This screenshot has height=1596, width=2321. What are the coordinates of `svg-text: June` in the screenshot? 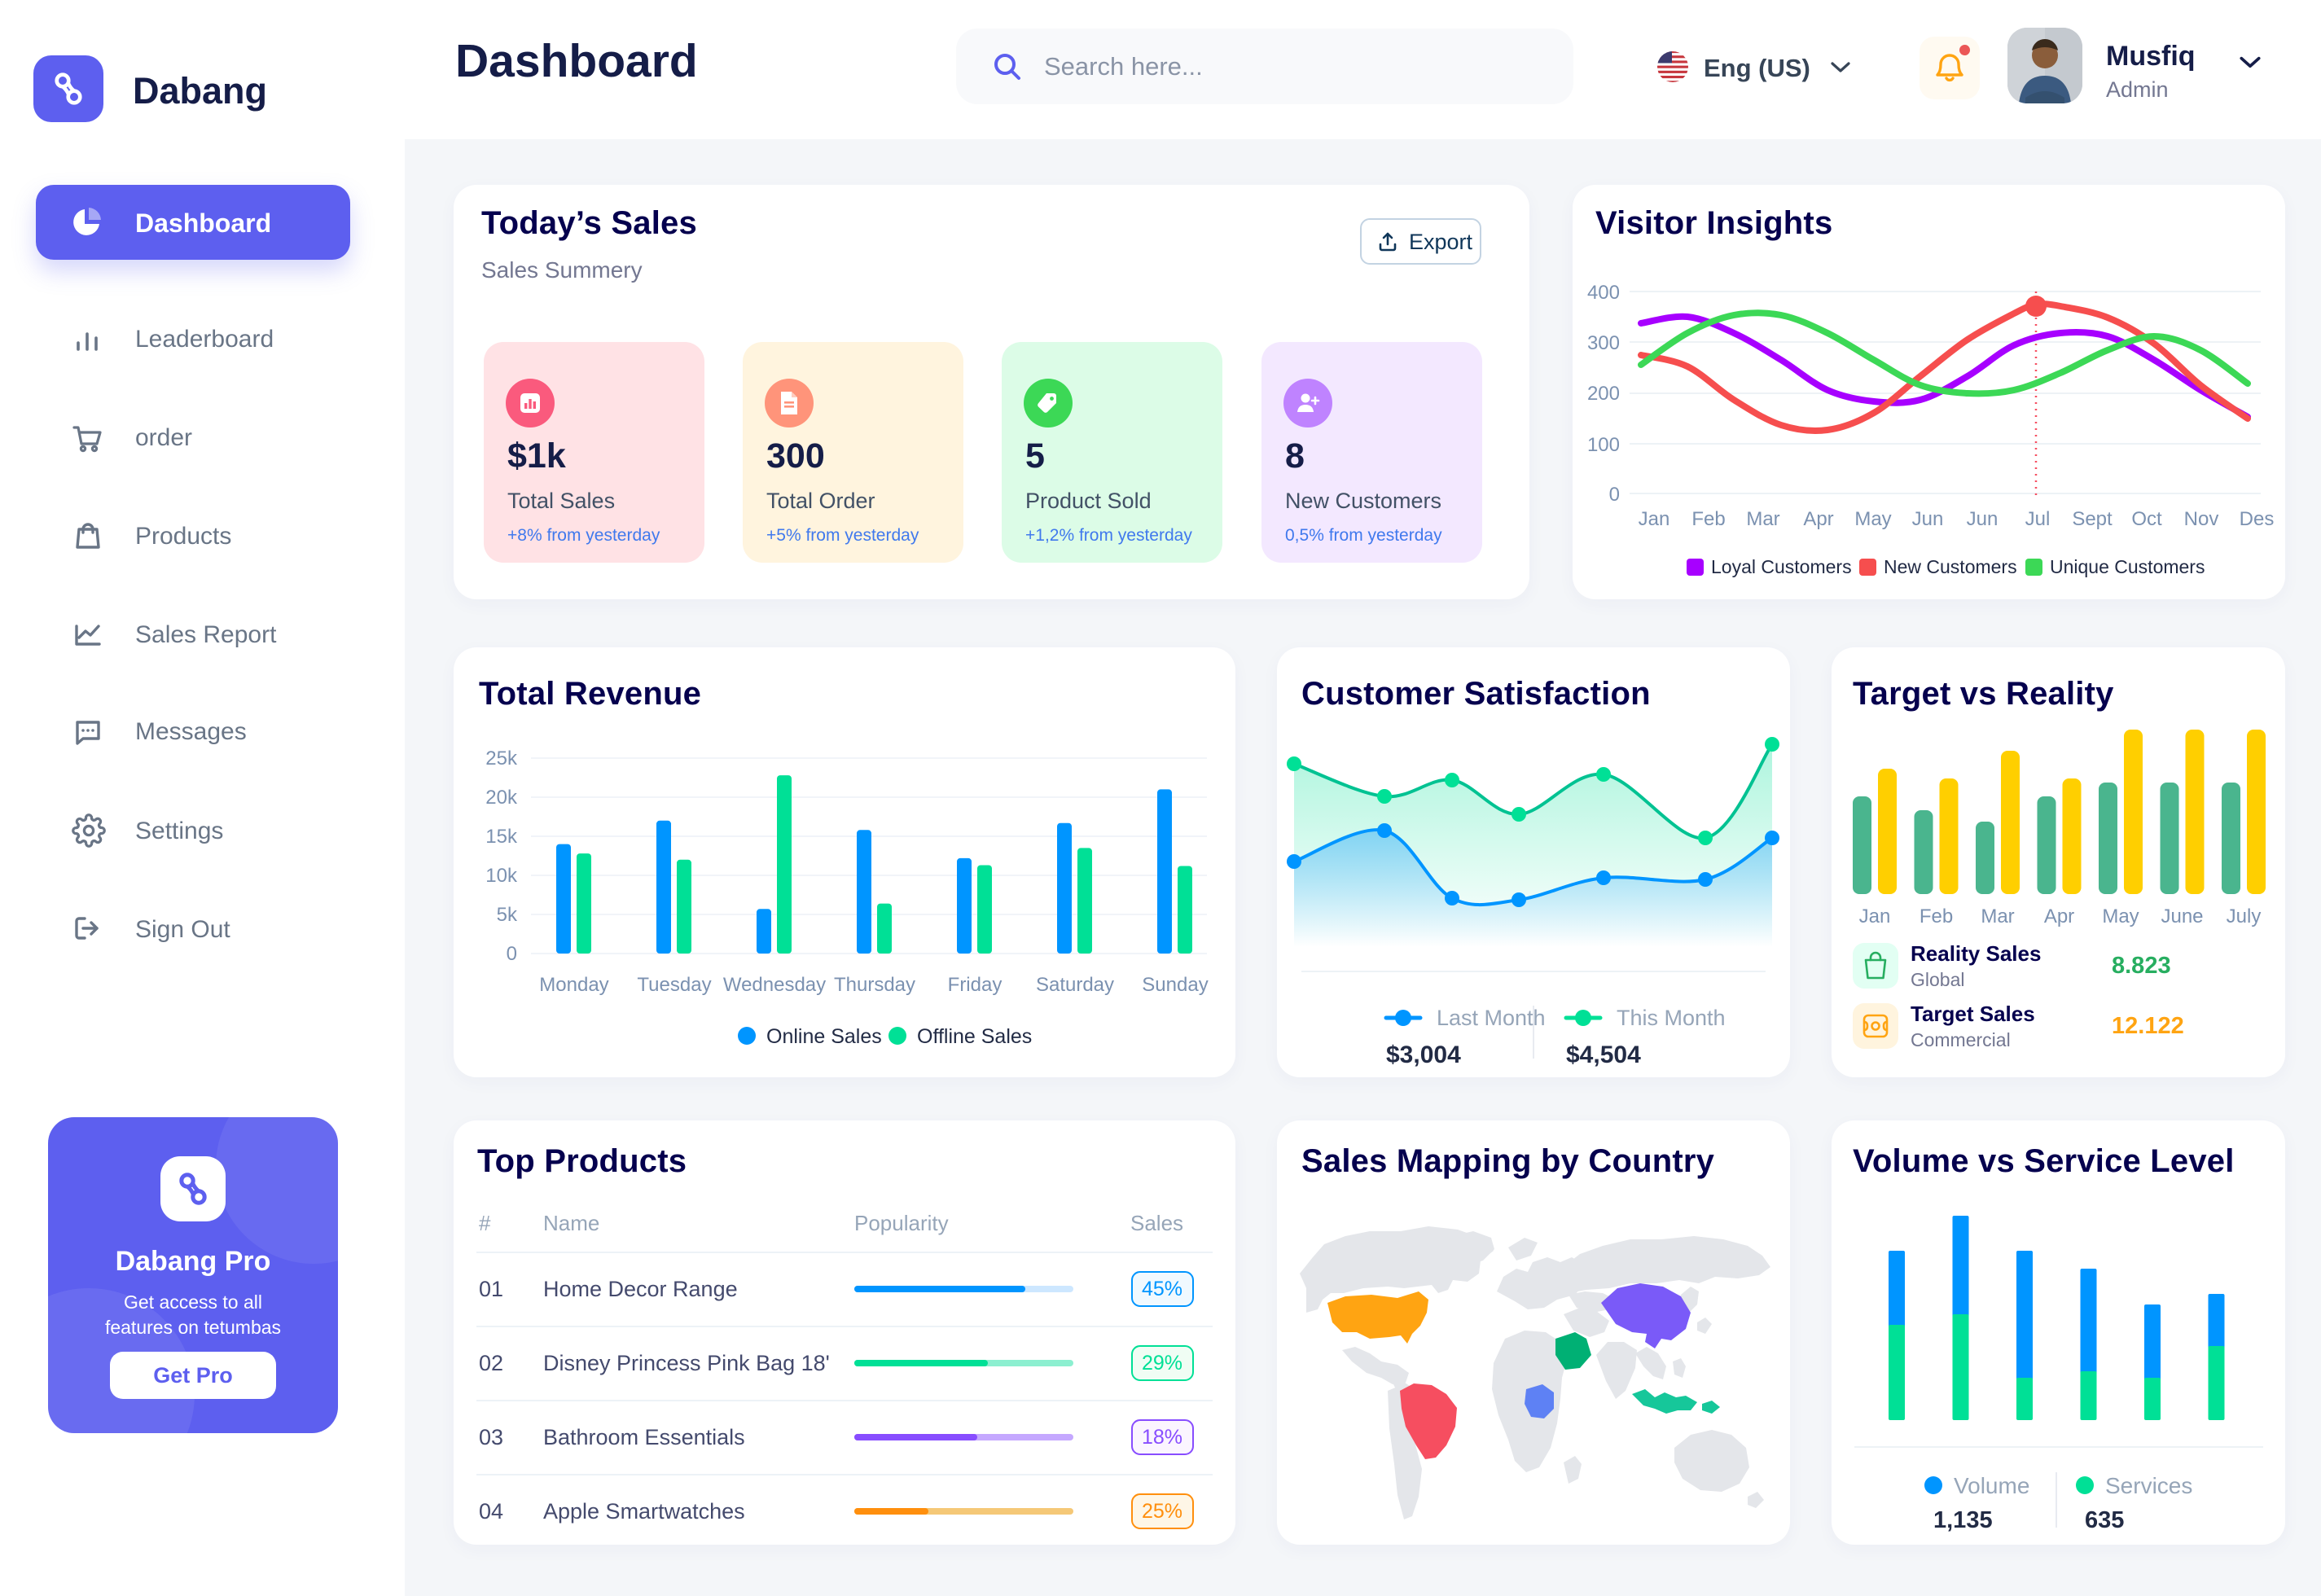 It's located at (2182, 916).